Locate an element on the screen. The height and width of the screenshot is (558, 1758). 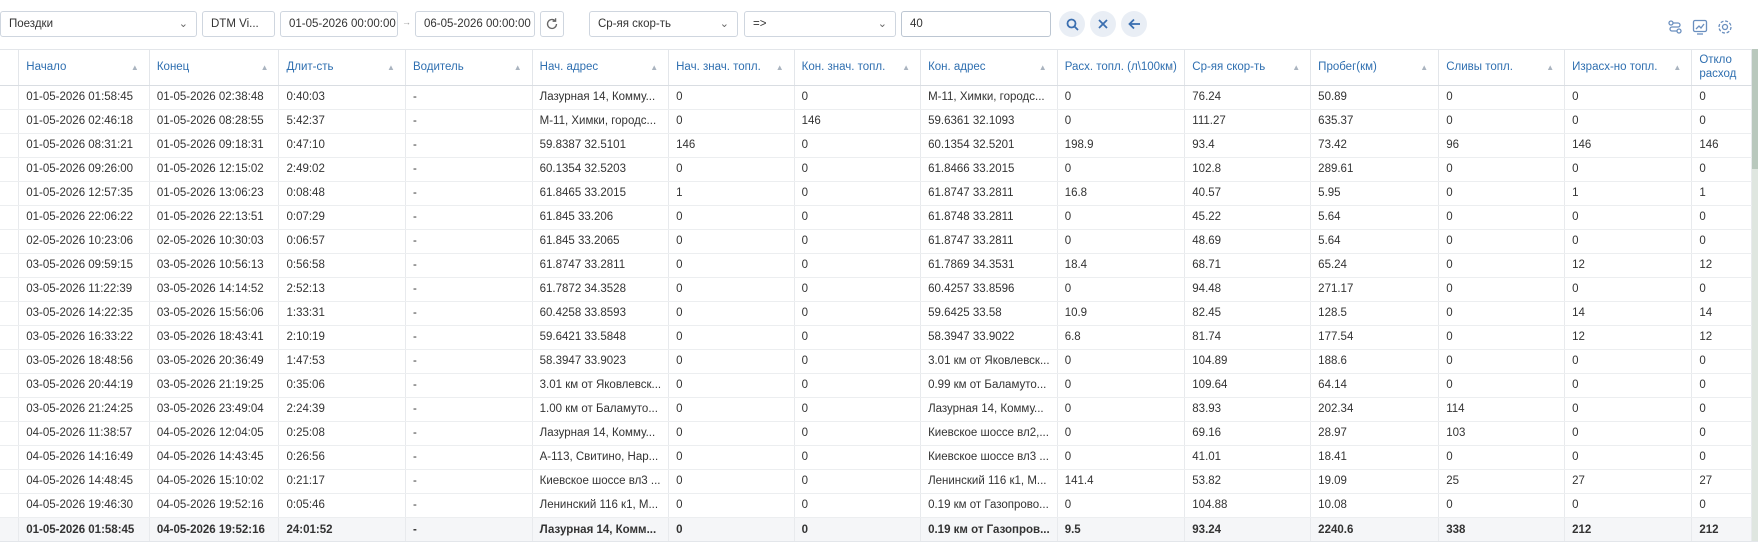
table-cell: 14 is located at coordinates (1628, 313).